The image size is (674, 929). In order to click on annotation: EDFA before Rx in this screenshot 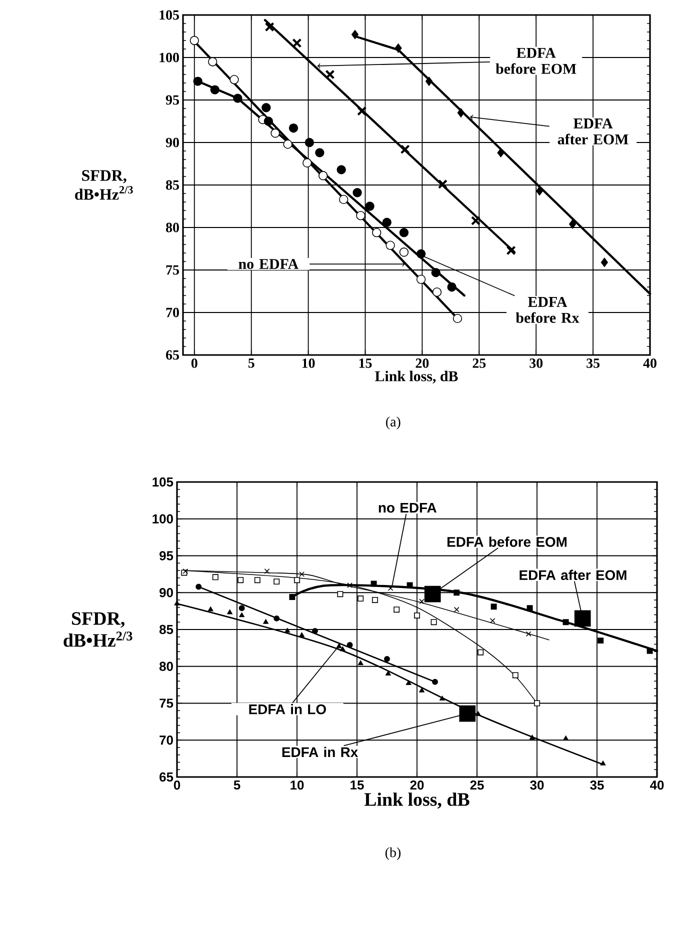, I will do `click(548, 309)`.